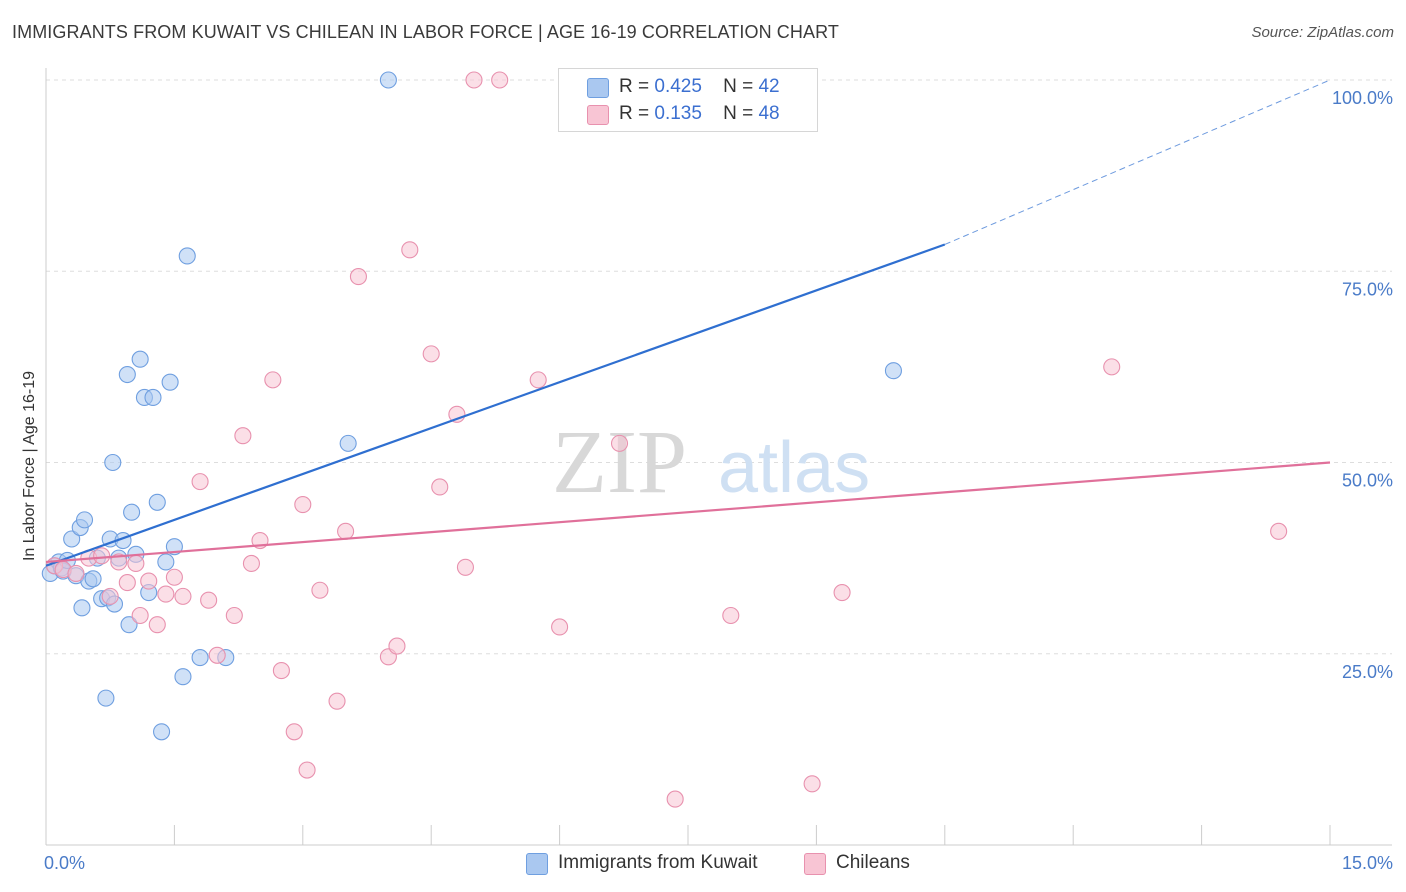 Image resolution: width=1406 pixels, height=892 pixels. What do you see at coordinates (1322, 32) in the screenshot?
I see `source-credit: Source: ZipAtlas.com` at bounding box center [1322, 32].